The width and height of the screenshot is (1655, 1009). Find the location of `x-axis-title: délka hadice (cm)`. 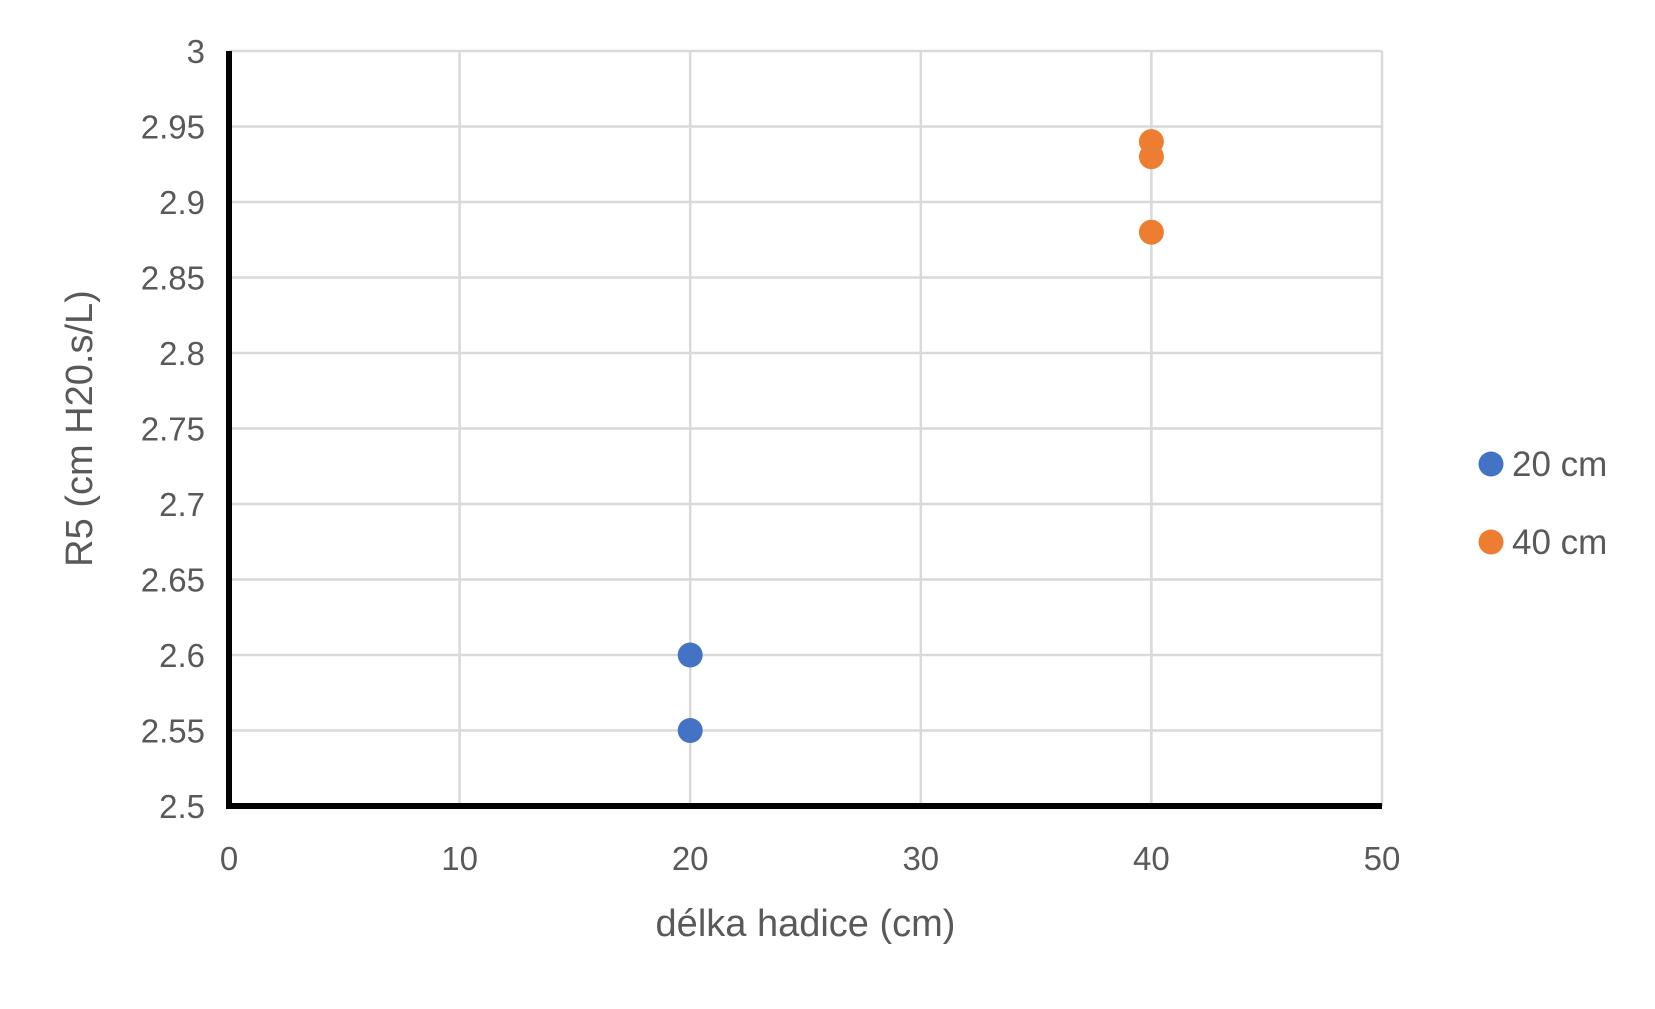

x-axis-title: délka hadice (cm) is located at coordinates (806, 924).